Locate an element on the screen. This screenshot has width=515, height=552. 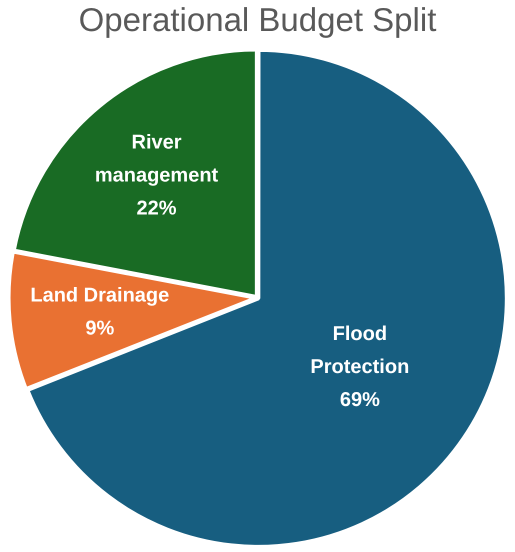
chart-title: Operational Budget Split is located at coordinates (257, 19).